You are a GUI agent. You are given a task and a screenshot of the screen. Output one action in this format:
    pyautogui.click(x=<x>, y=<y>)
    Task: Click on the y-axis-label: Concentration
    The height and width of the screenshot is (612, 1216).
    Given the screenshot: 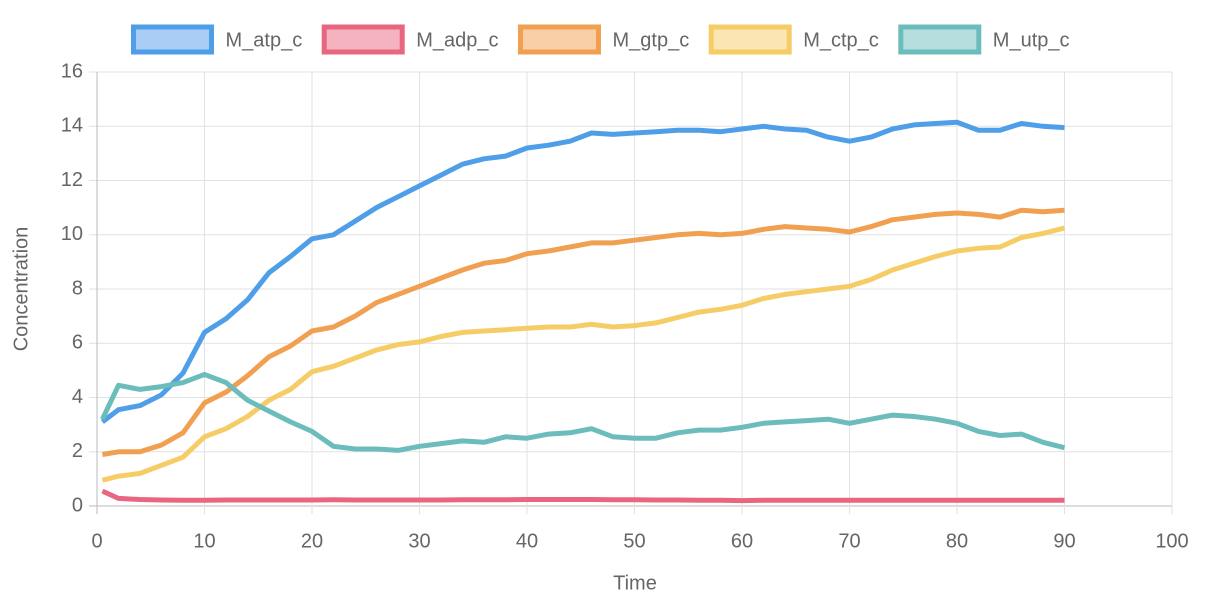 What is the action you would take?
    pyautogui.click(x=21, y=289)
    